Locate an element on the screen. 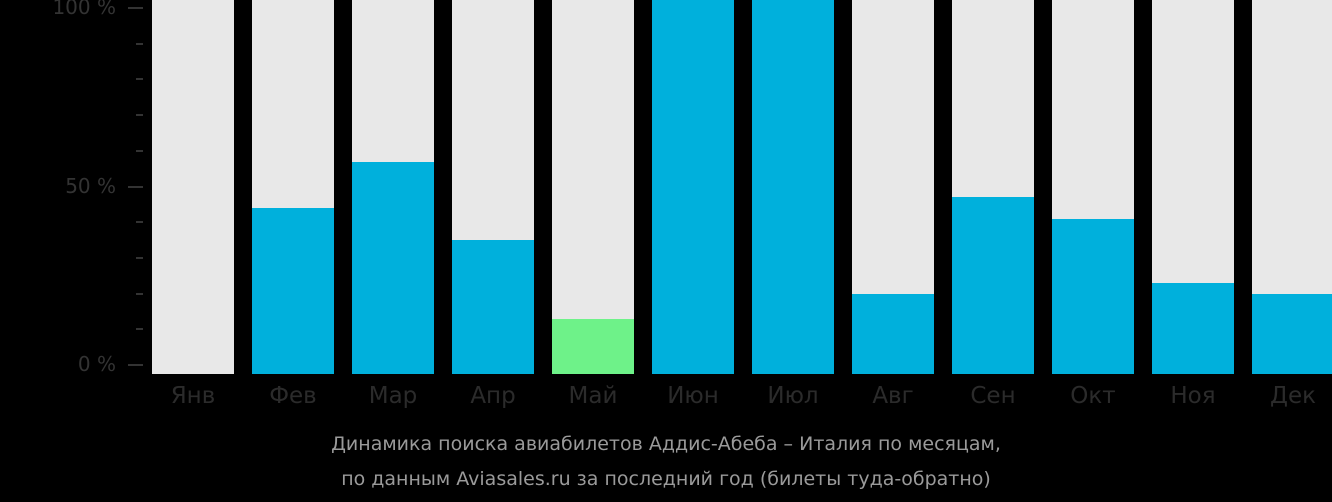 The width and height of the screenshot is (1332, 502). x-axis-label: Июн is located at coordinates (693, 396).